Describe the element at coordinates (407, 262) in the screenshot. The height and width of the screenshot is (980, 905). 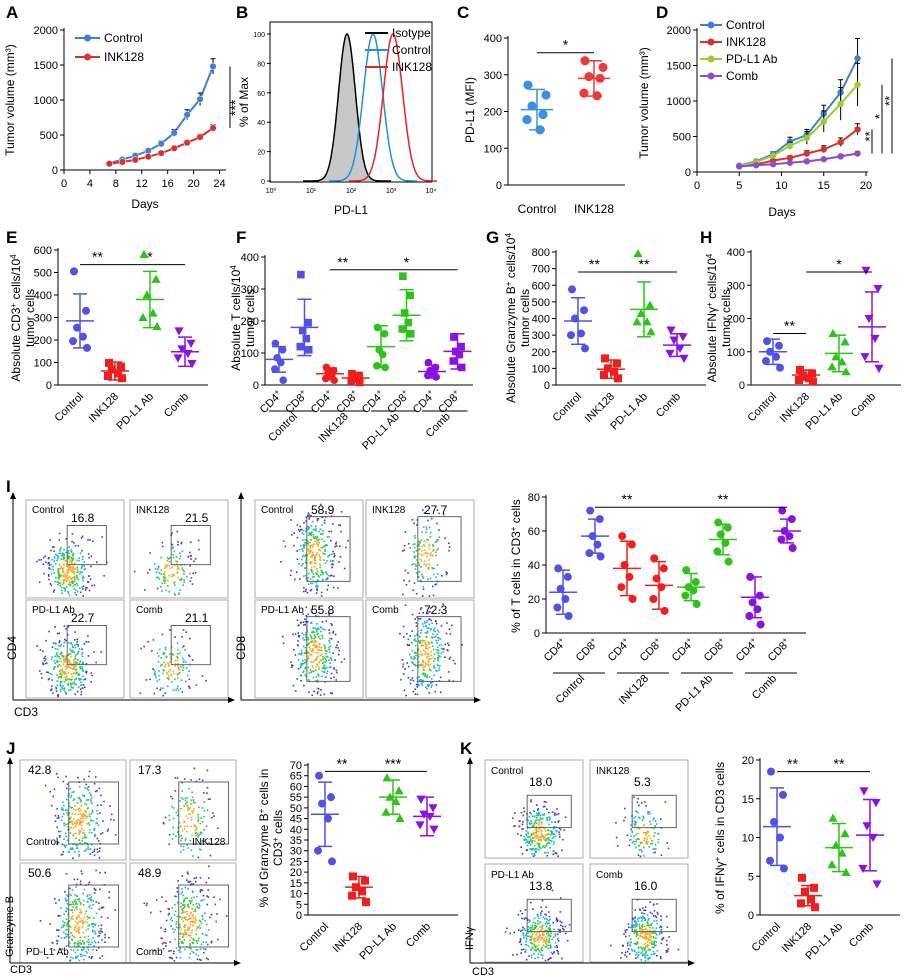
I see `sig-label: *` at that location.